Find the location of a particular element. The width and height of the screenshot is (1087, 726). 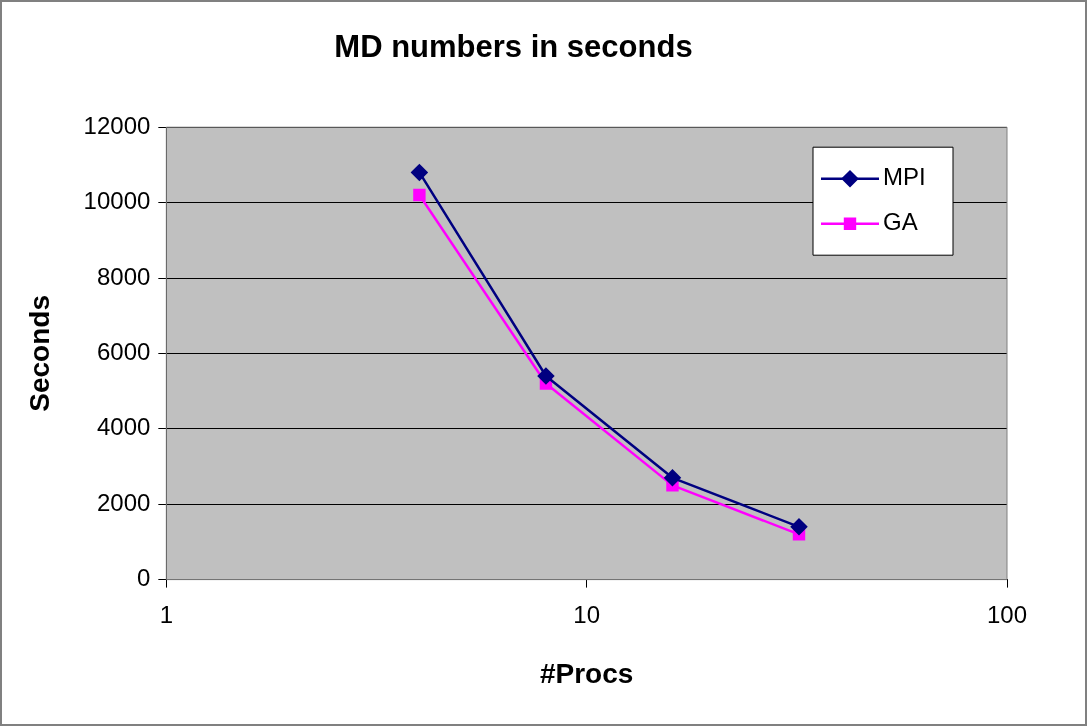

y-tick-label: 8000 is located at coordinates (123, 276).